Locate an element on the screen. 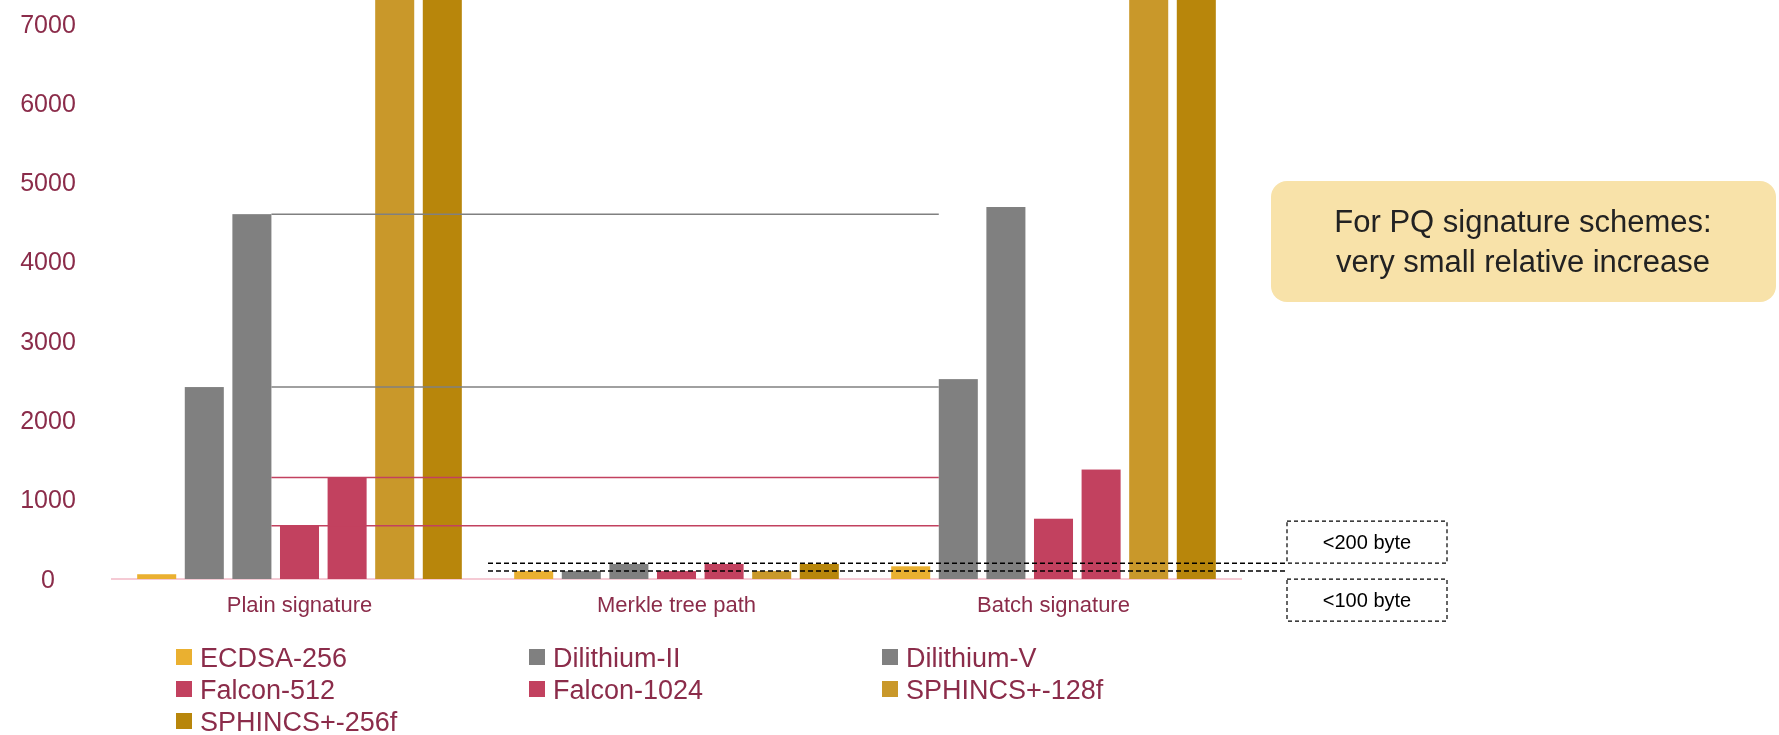  x-tick-label: Plain signature is located at coordinates (299, 604).